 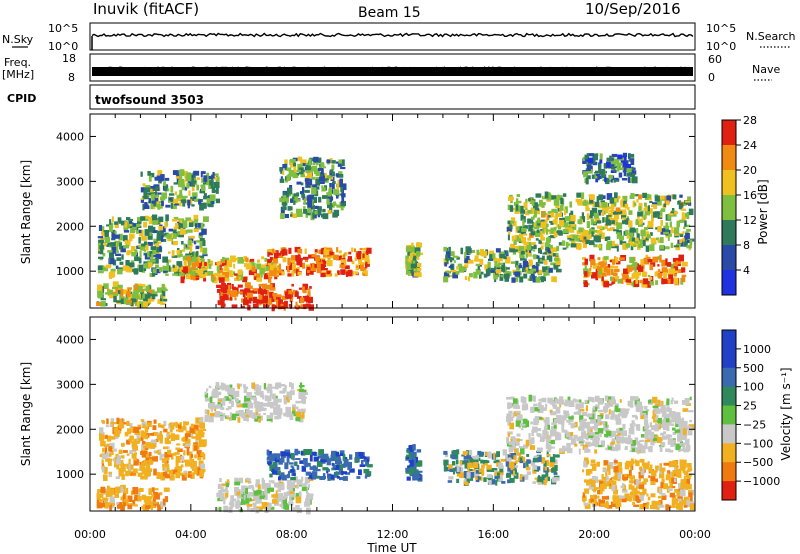 I want to click on x-tick-label: 00:00, so click(x=695, y=534).